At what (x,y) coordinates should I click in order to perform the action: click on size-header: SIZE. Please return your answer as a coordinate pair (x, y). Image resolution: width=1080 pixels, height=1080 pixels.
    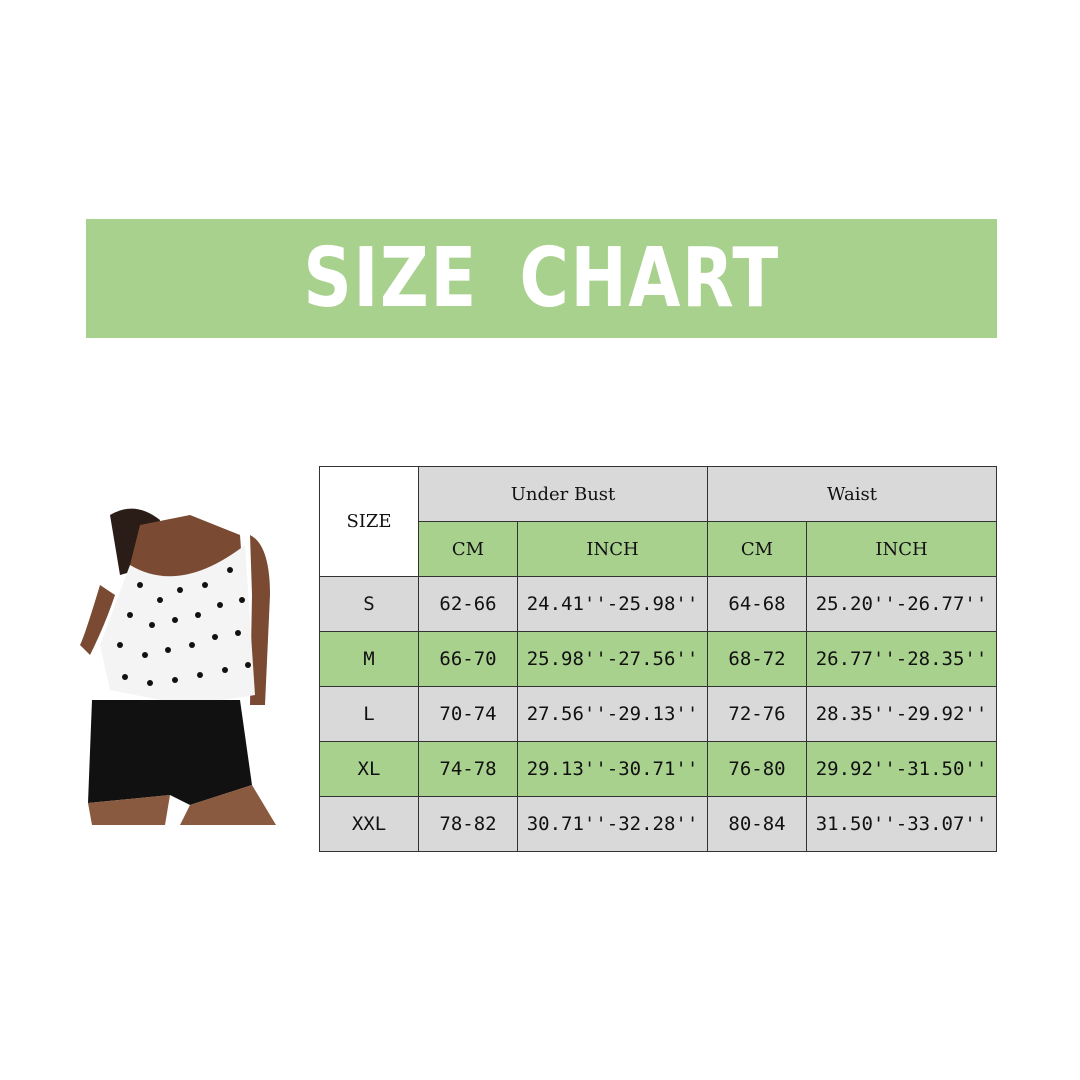
    Looking at the image, I should click on (369, 521).